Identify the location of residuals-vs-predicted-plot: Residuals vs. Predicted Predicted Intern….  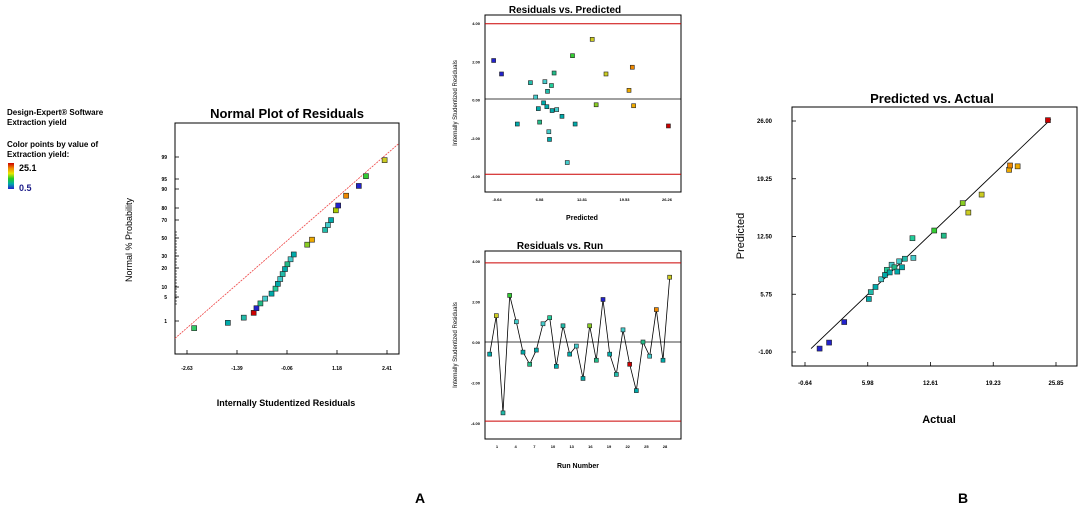
(567, 113).